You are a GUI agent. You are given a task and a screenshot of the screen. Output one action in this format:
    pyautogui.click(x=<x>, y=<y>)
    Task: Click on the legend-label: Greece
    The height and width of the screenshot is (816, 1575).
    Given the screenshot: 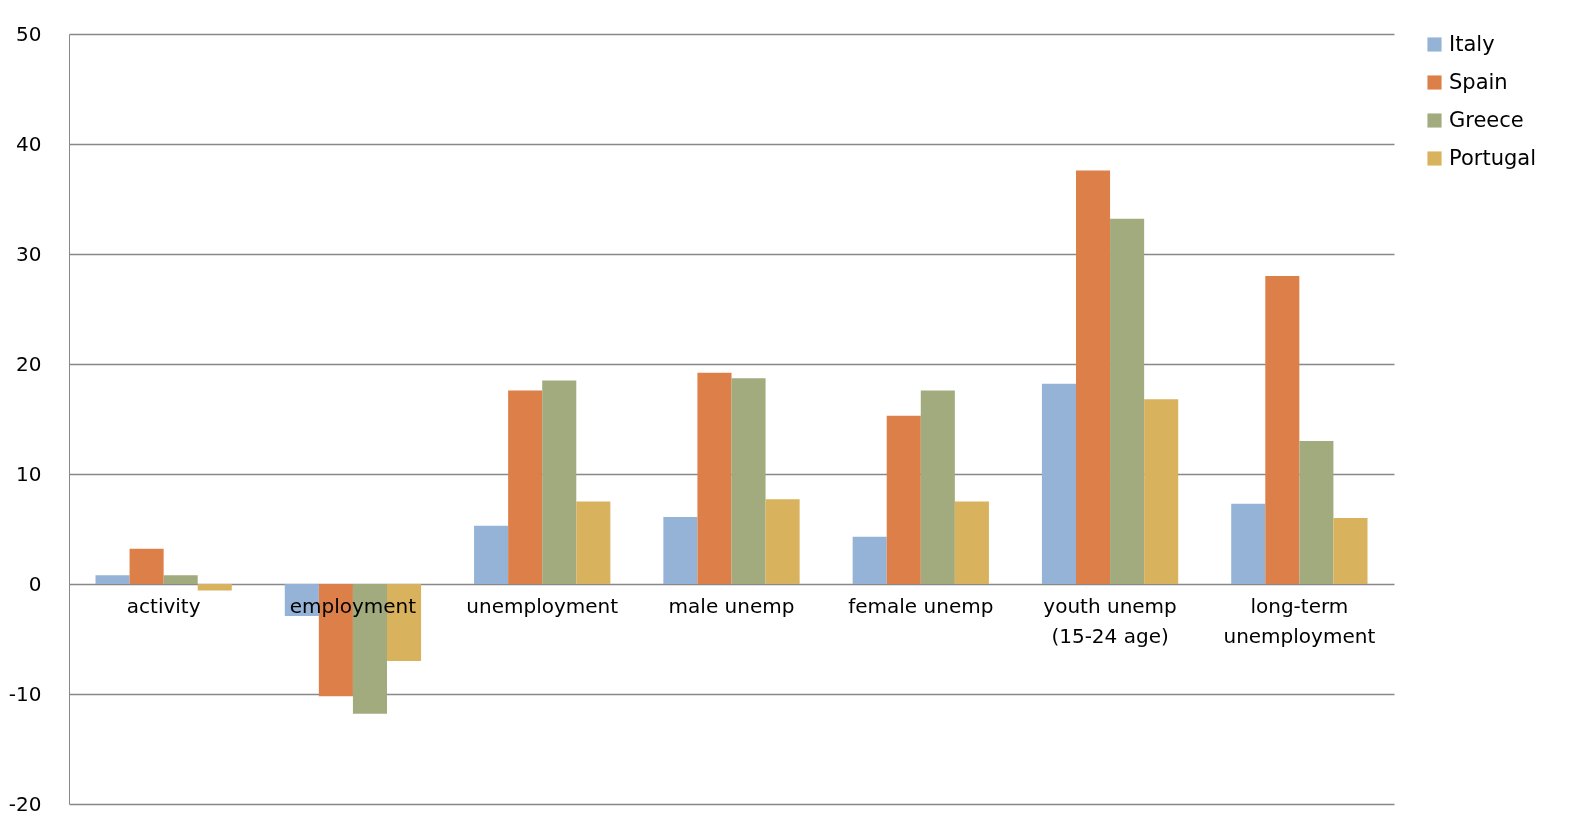 What is the action you would take?
    pyautogui.click(x=1486, y=119)
    